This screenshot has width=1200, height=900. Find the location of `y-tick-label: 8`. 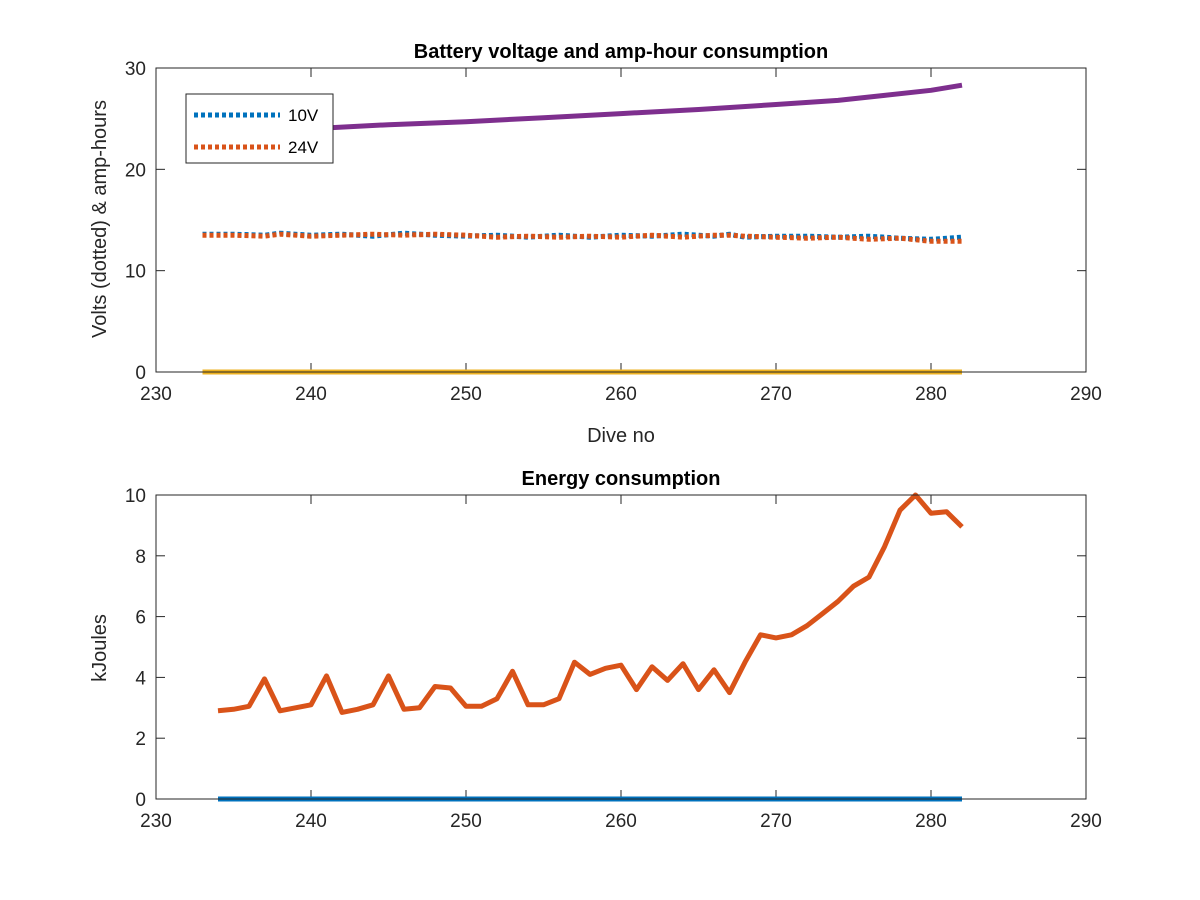

y-tick-label: 8 is located at coordinates (140, 557).